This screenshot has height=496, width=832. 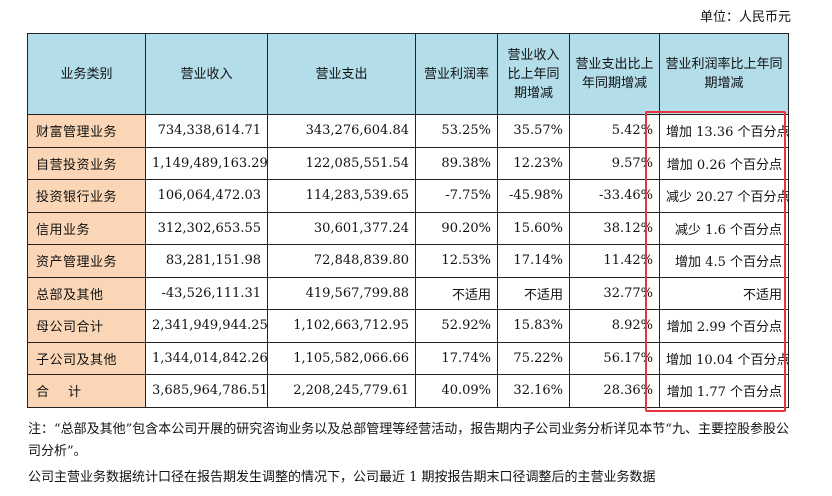 What do you see at coordinates (456, 196) in the screenshot?
I see `cell-margin: -7.75%` at bounding box center [456, 196].